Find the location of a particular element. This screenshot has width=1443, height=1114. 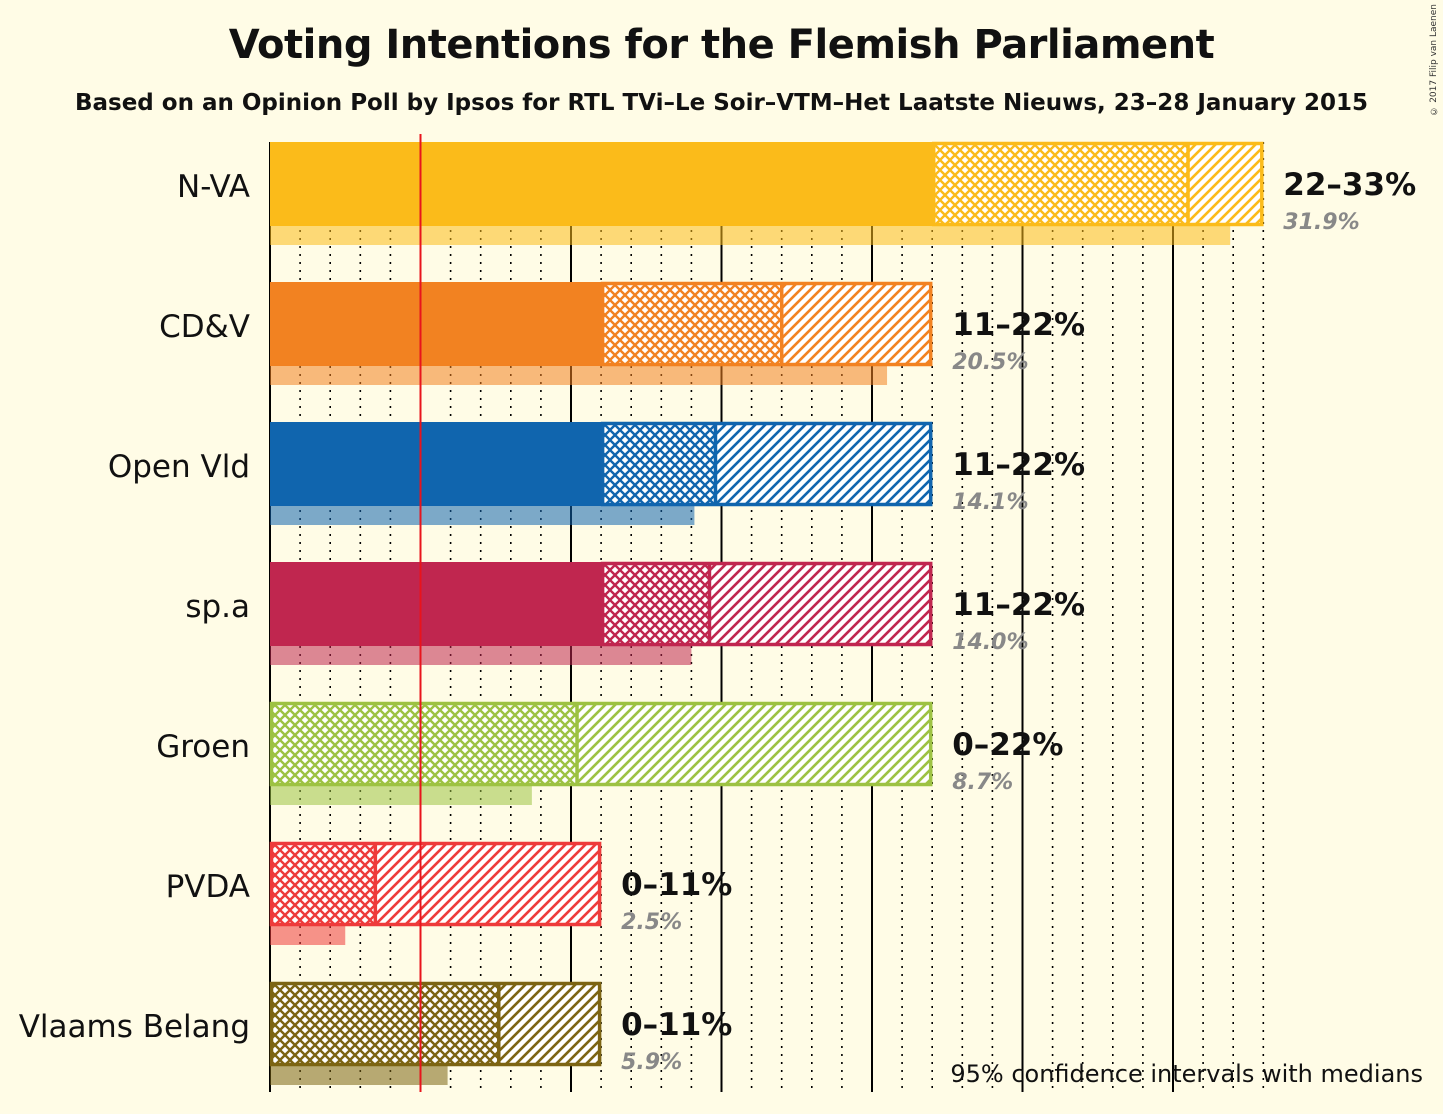

last-result-label: 31.9% is located at coordinates (1321, 222).